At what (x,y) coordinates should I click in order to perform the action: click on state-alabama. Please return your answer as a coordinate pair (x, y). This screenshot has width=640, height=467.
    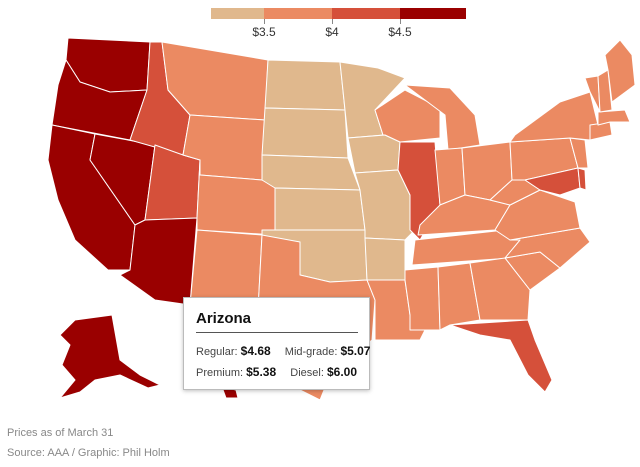
    Looking at the image, I should click on (459, 296).